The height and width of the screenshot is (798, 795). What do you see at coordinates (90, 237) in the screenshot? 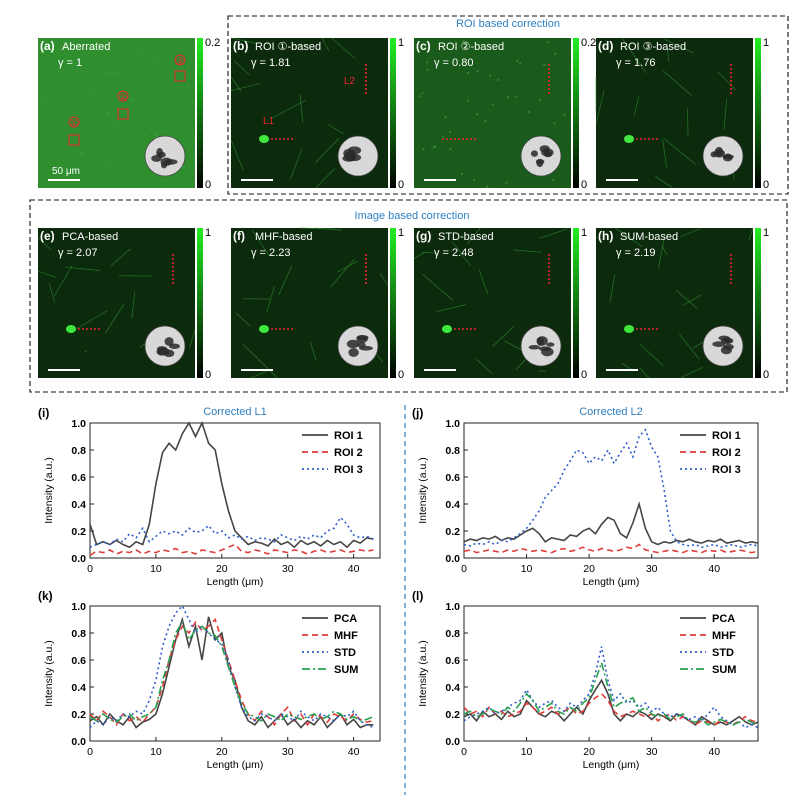
I see `panel-title: PCA-based` at bounding box center [90, 237].